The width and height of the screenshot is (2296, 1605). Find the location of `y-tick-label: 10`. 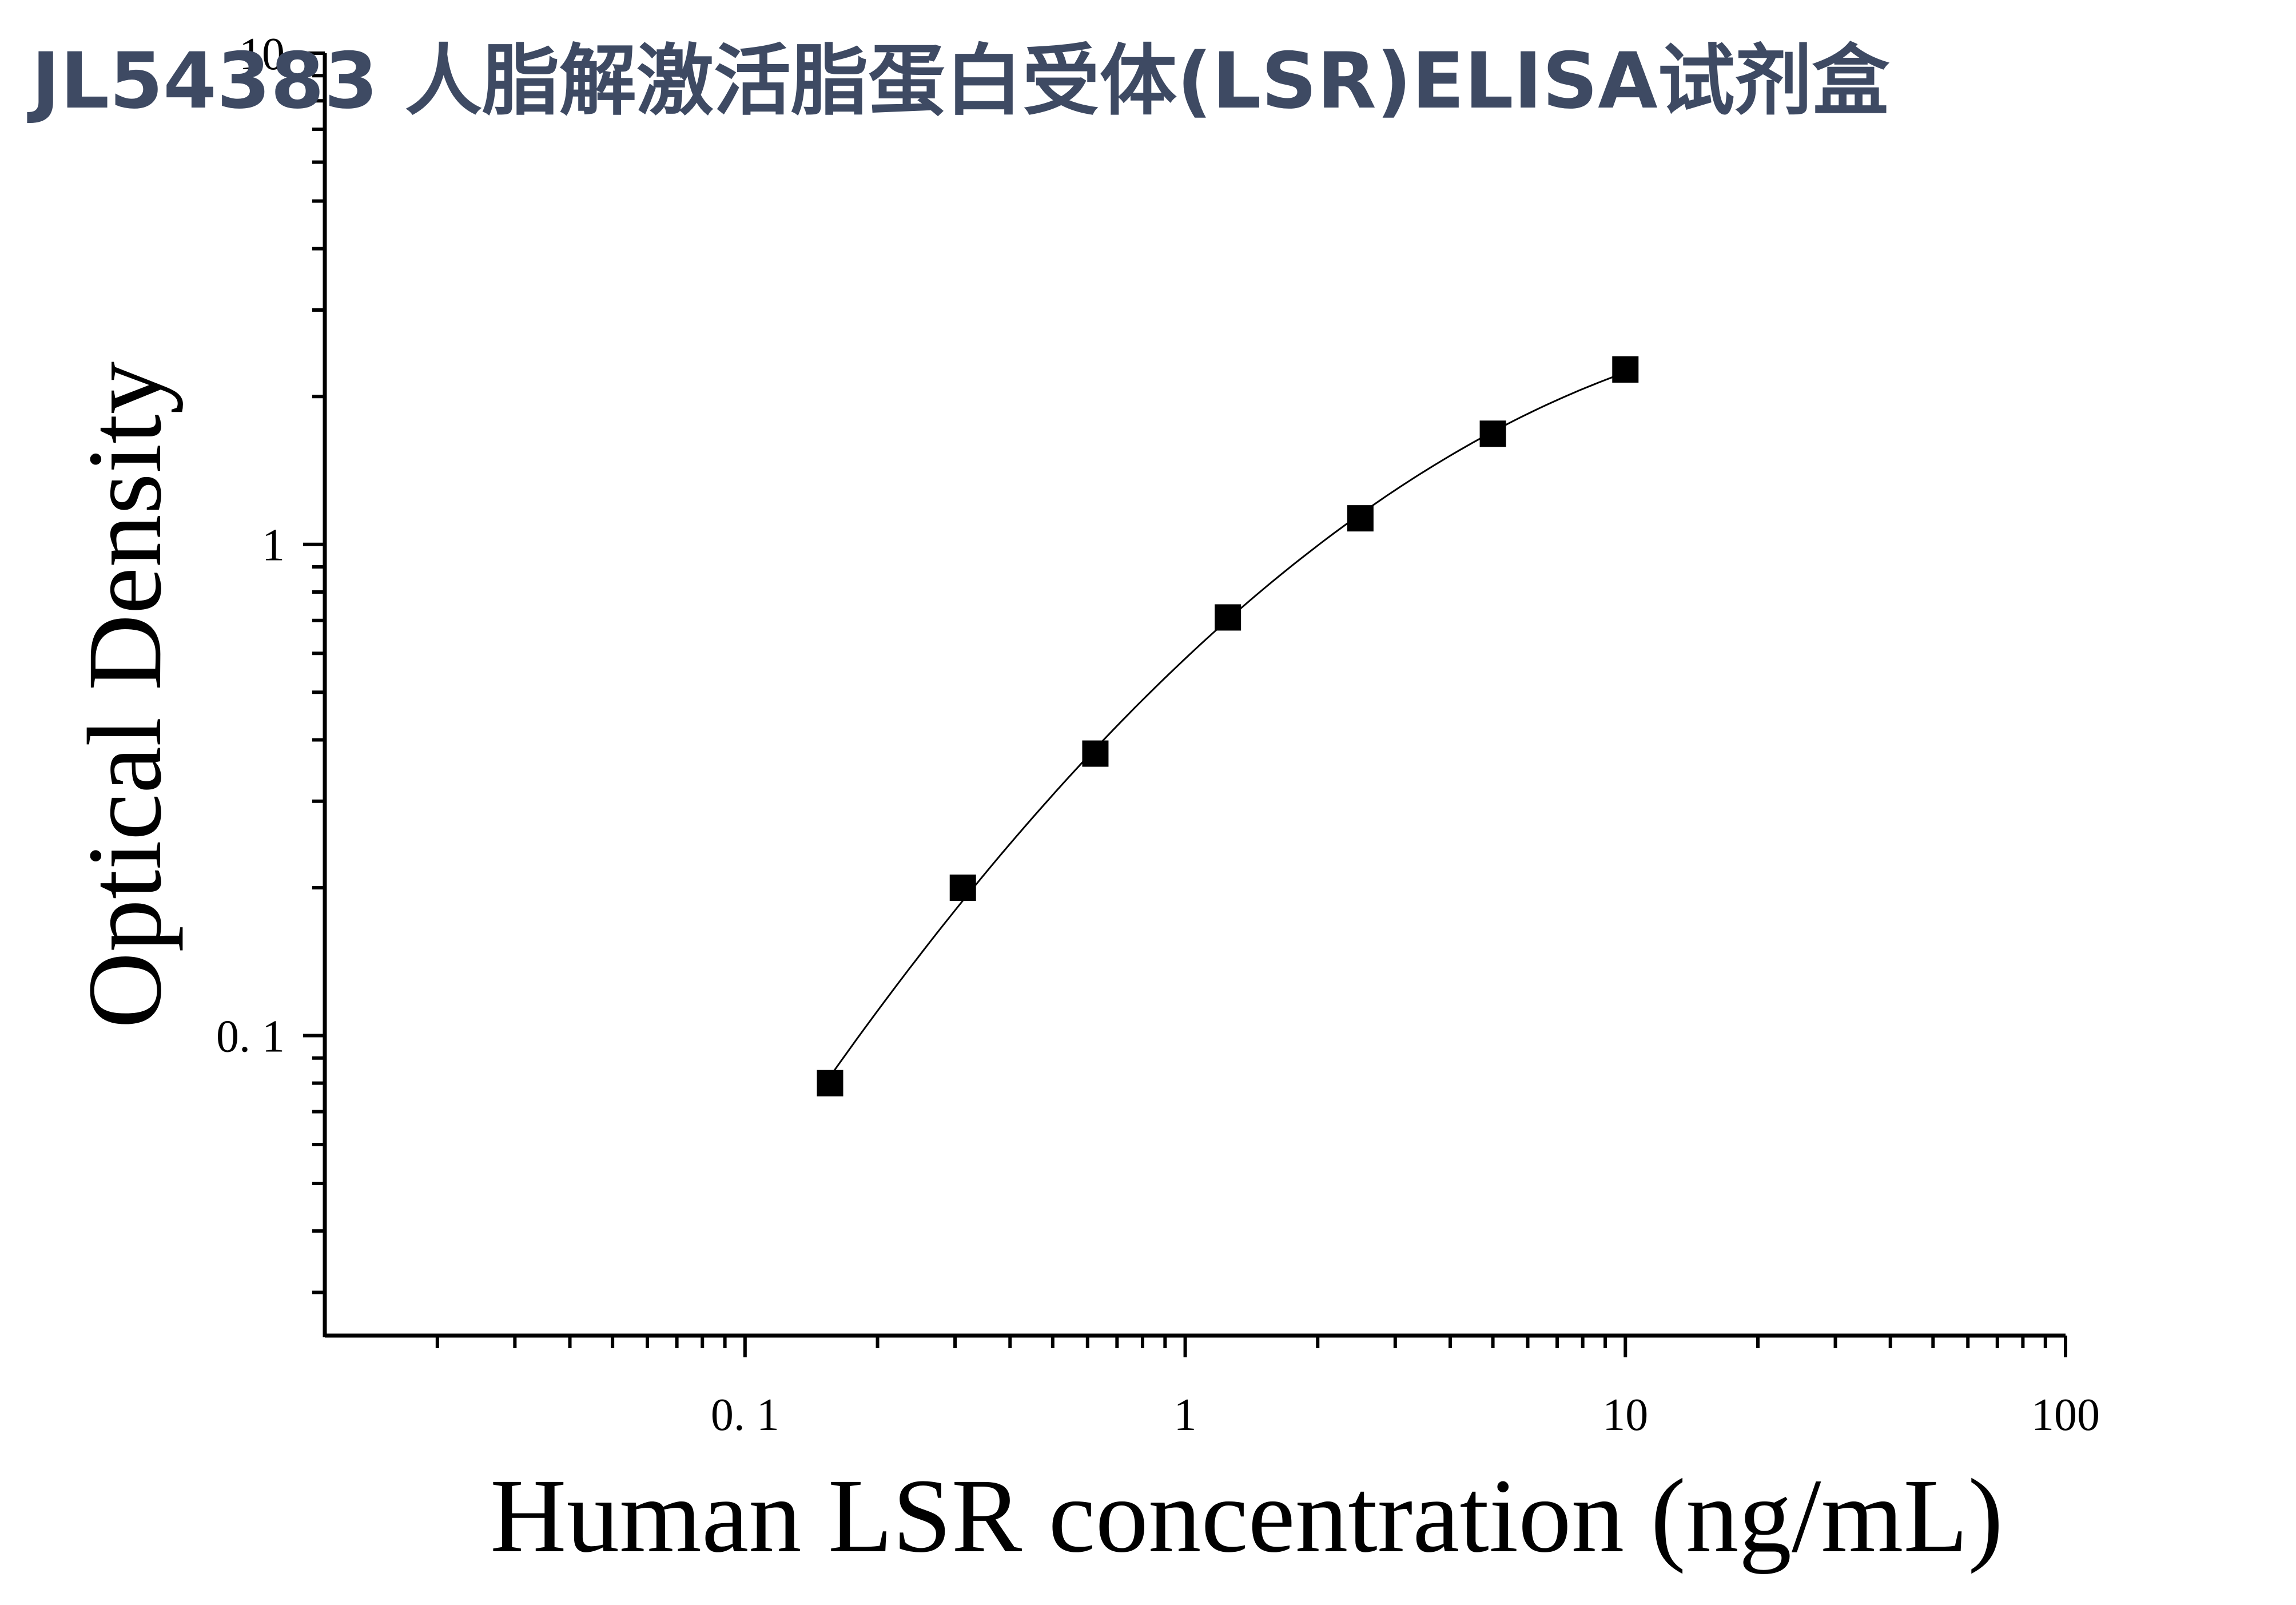

y-tick-label: 10 is located at coordinates (262, 54).